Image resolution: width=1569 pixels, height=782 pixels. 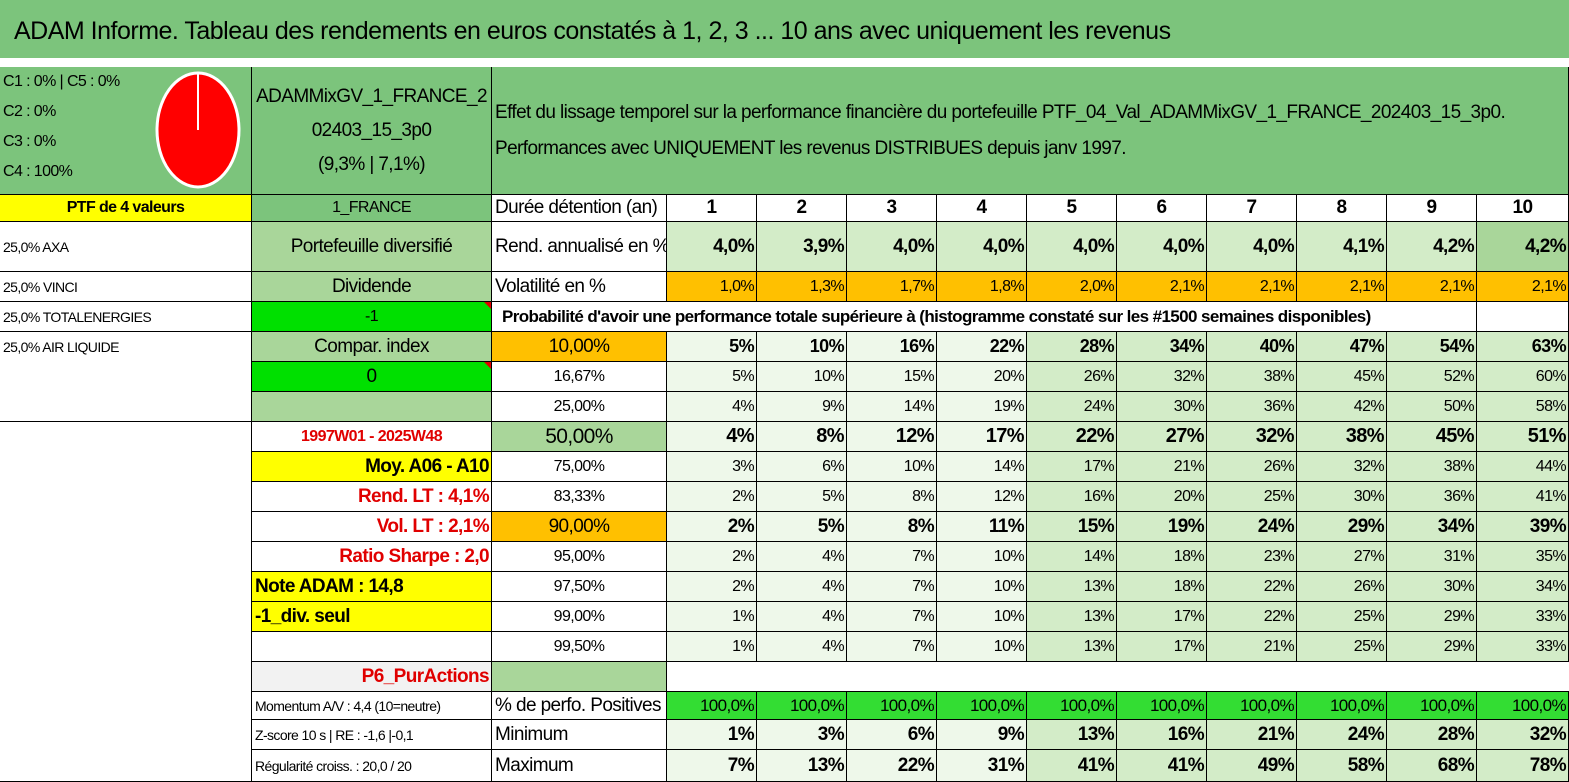 What do you see at coordinates (1072, 497) in the screenshot?
I see `probability-value: 16%` at bounding box center [1072, 497].